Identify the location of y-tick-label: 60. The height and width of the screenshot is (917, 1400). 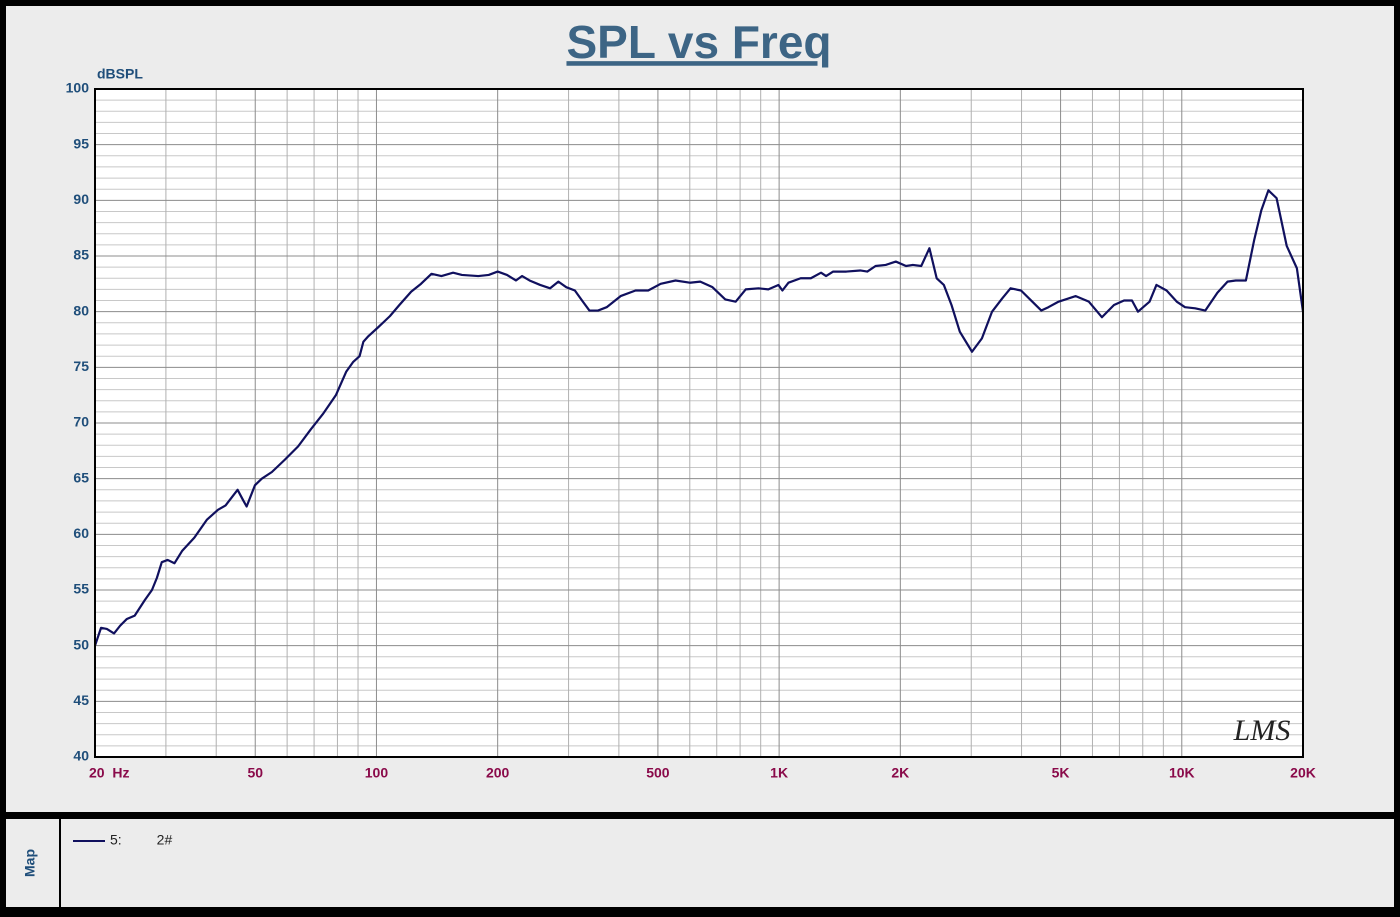
(81, 533).